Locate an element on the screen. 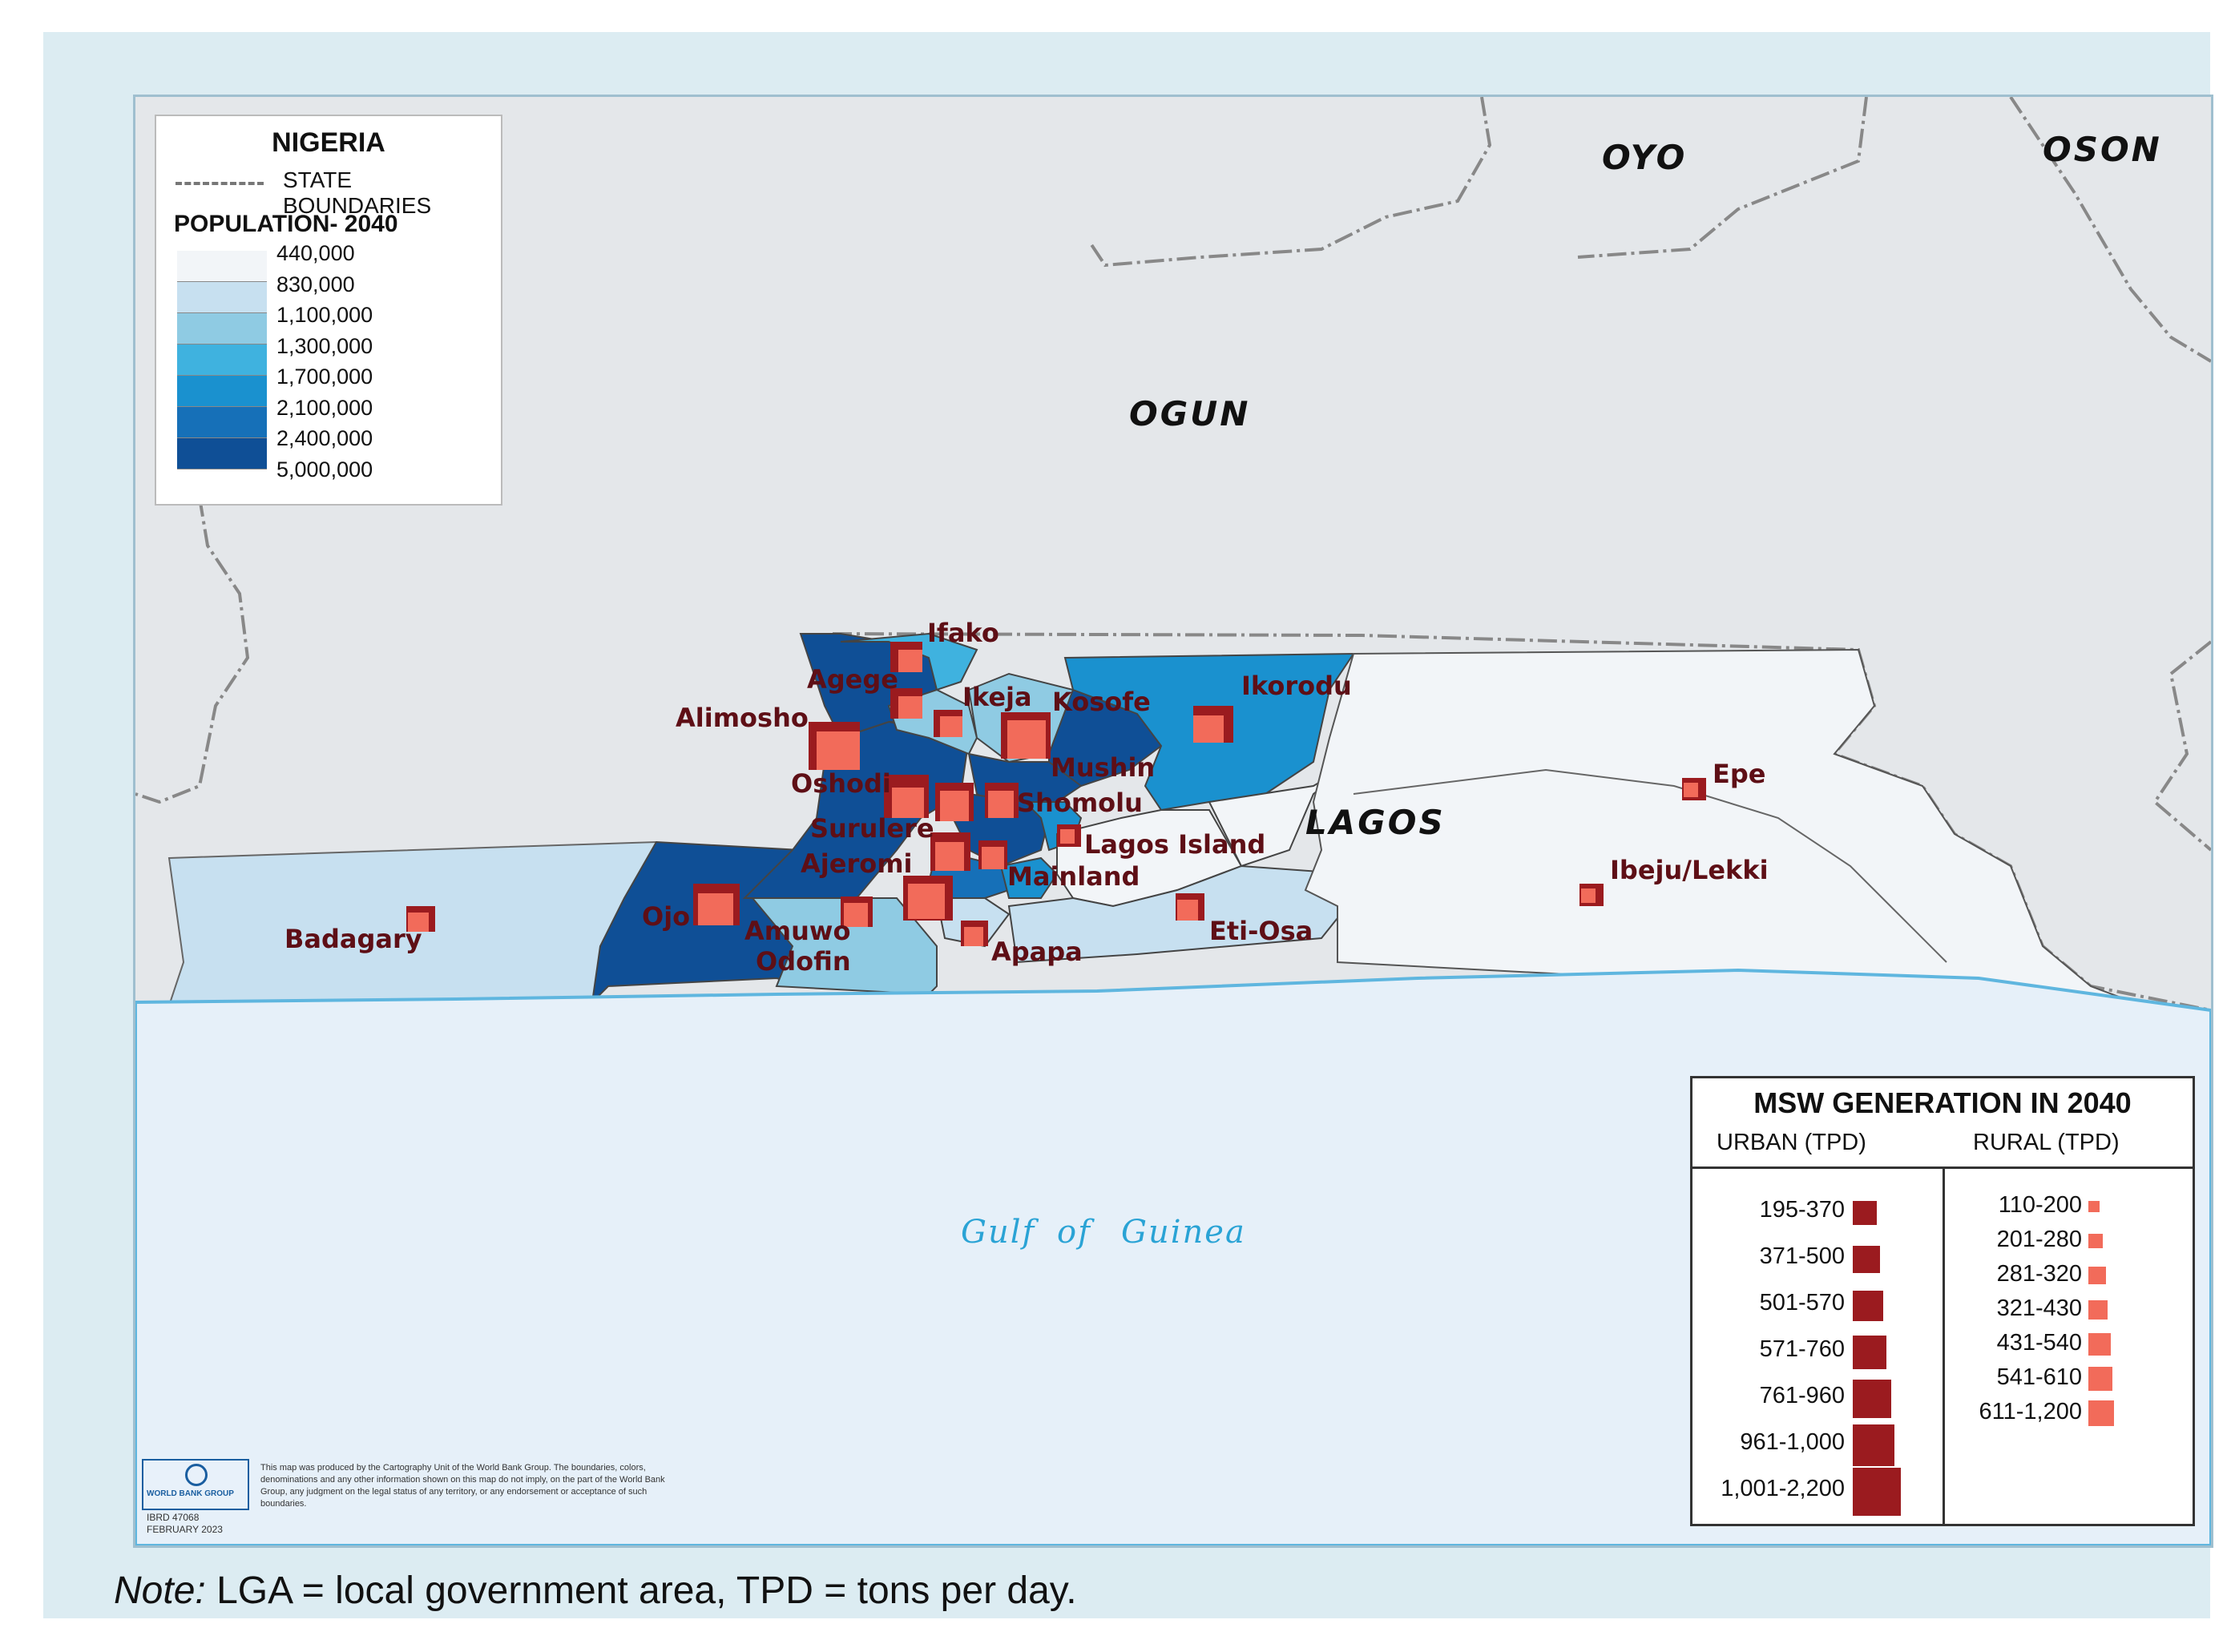 The height and width of the screenshot is (1652, 2231). msw-urban-range-label: 195-370 is located at coordinates (1802, 1210).